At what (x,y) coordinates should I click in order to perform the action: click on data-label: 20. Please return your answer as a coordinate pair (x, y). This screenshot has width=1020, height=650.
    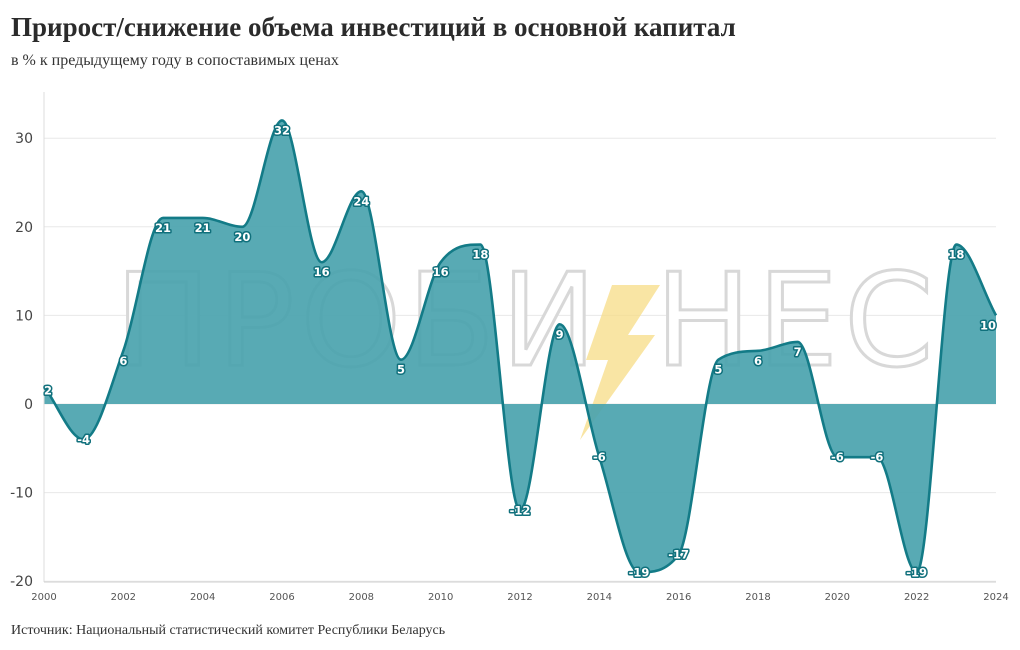
    Looking at the image, I should click on (242, 237).